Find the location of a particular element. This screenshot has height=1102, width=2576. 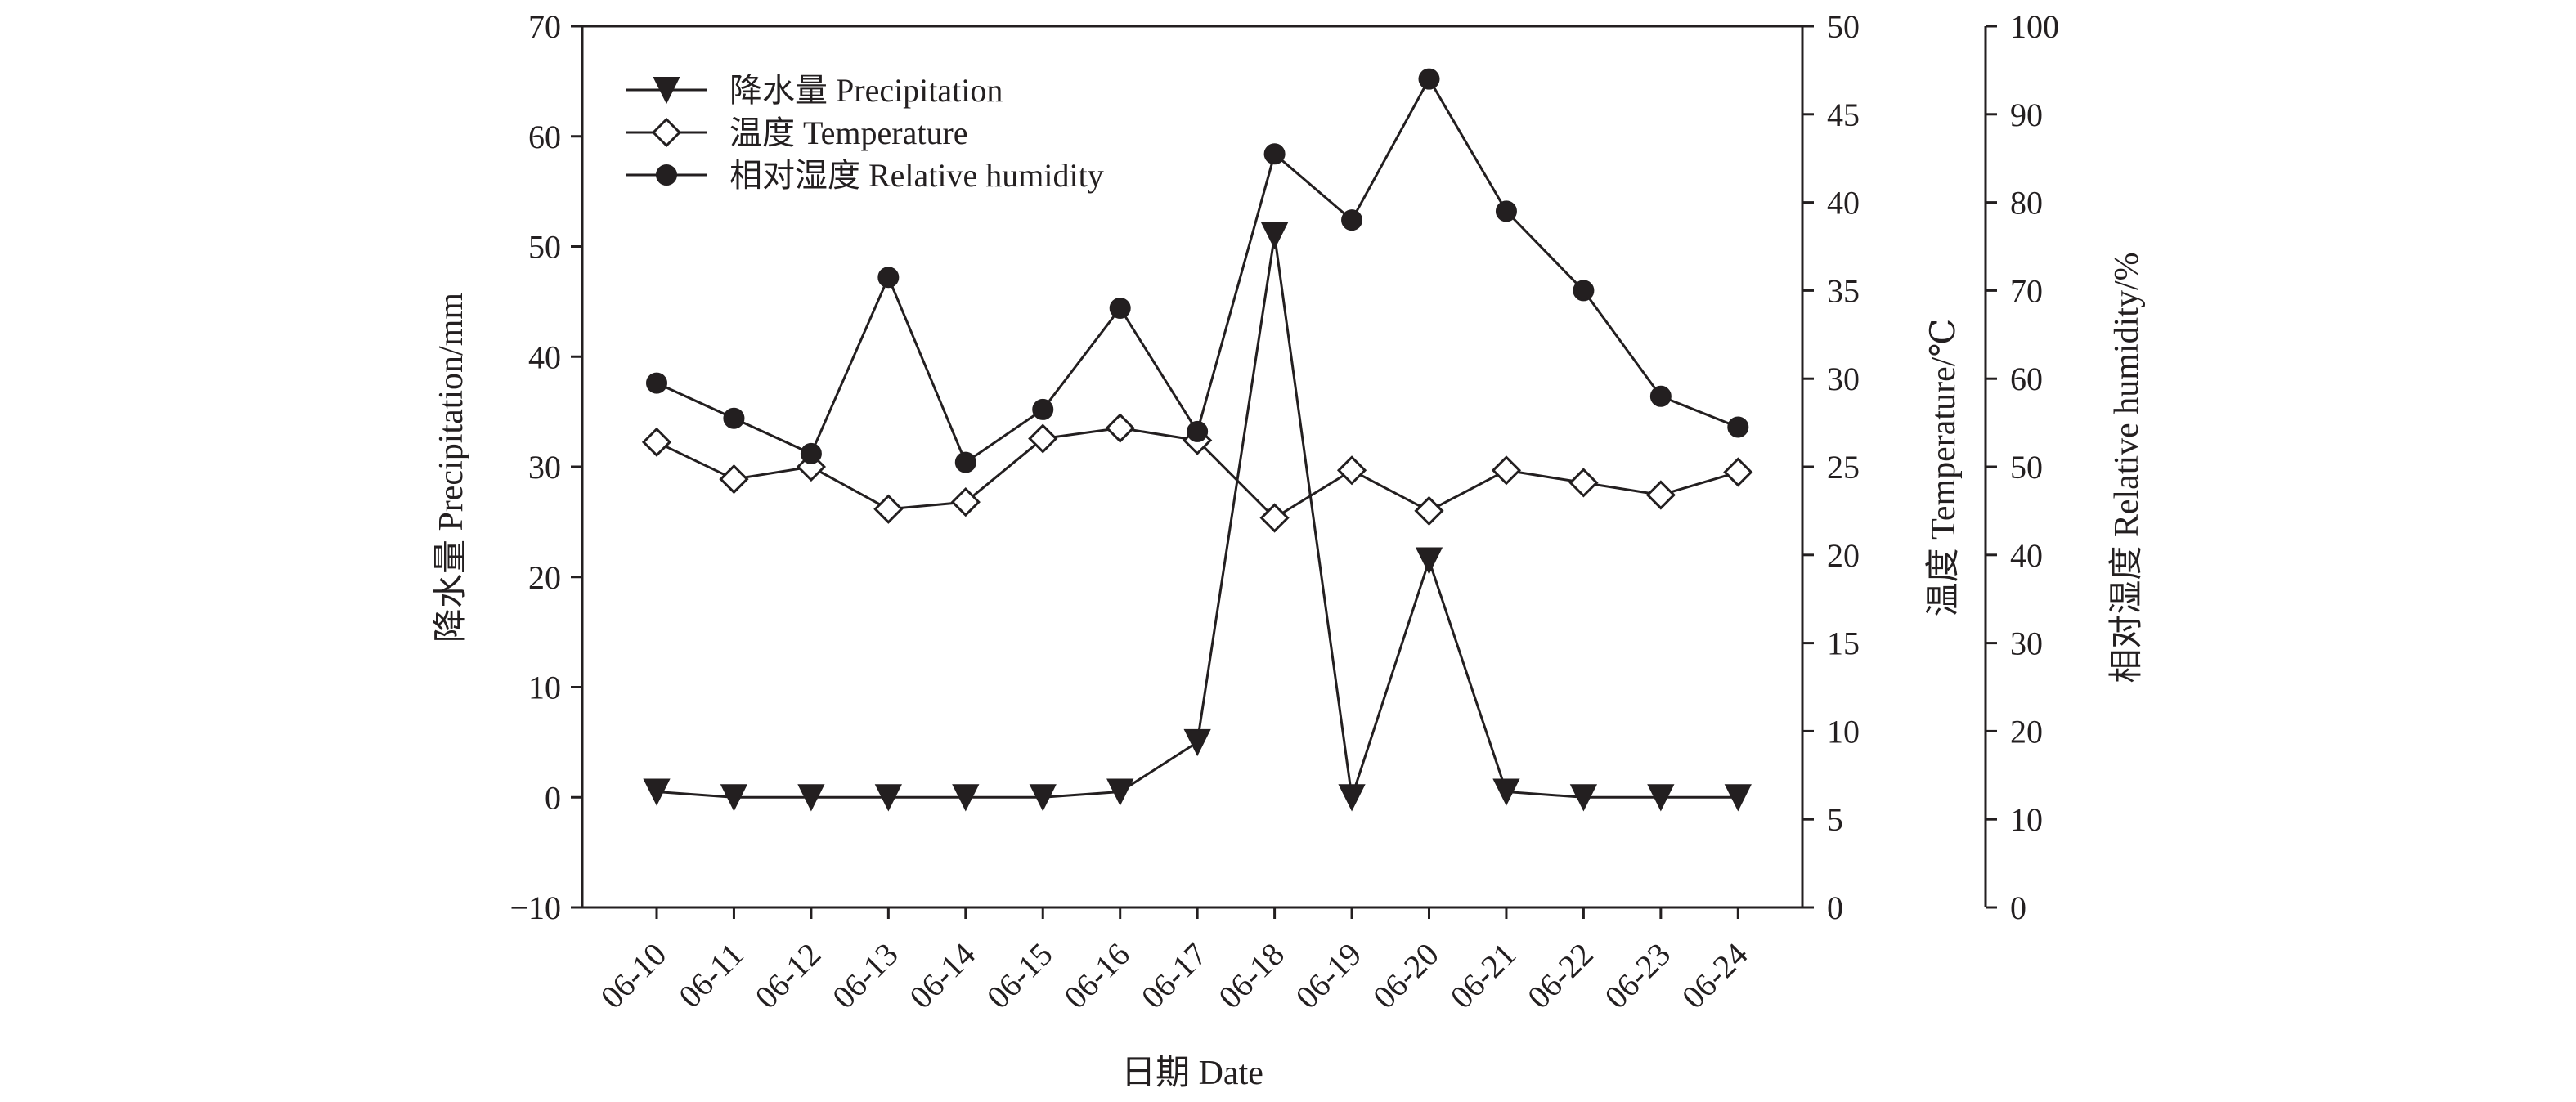

y-axis-title-temperature: 温度 Temperature/℃ is located at coordinates (1944, 468).